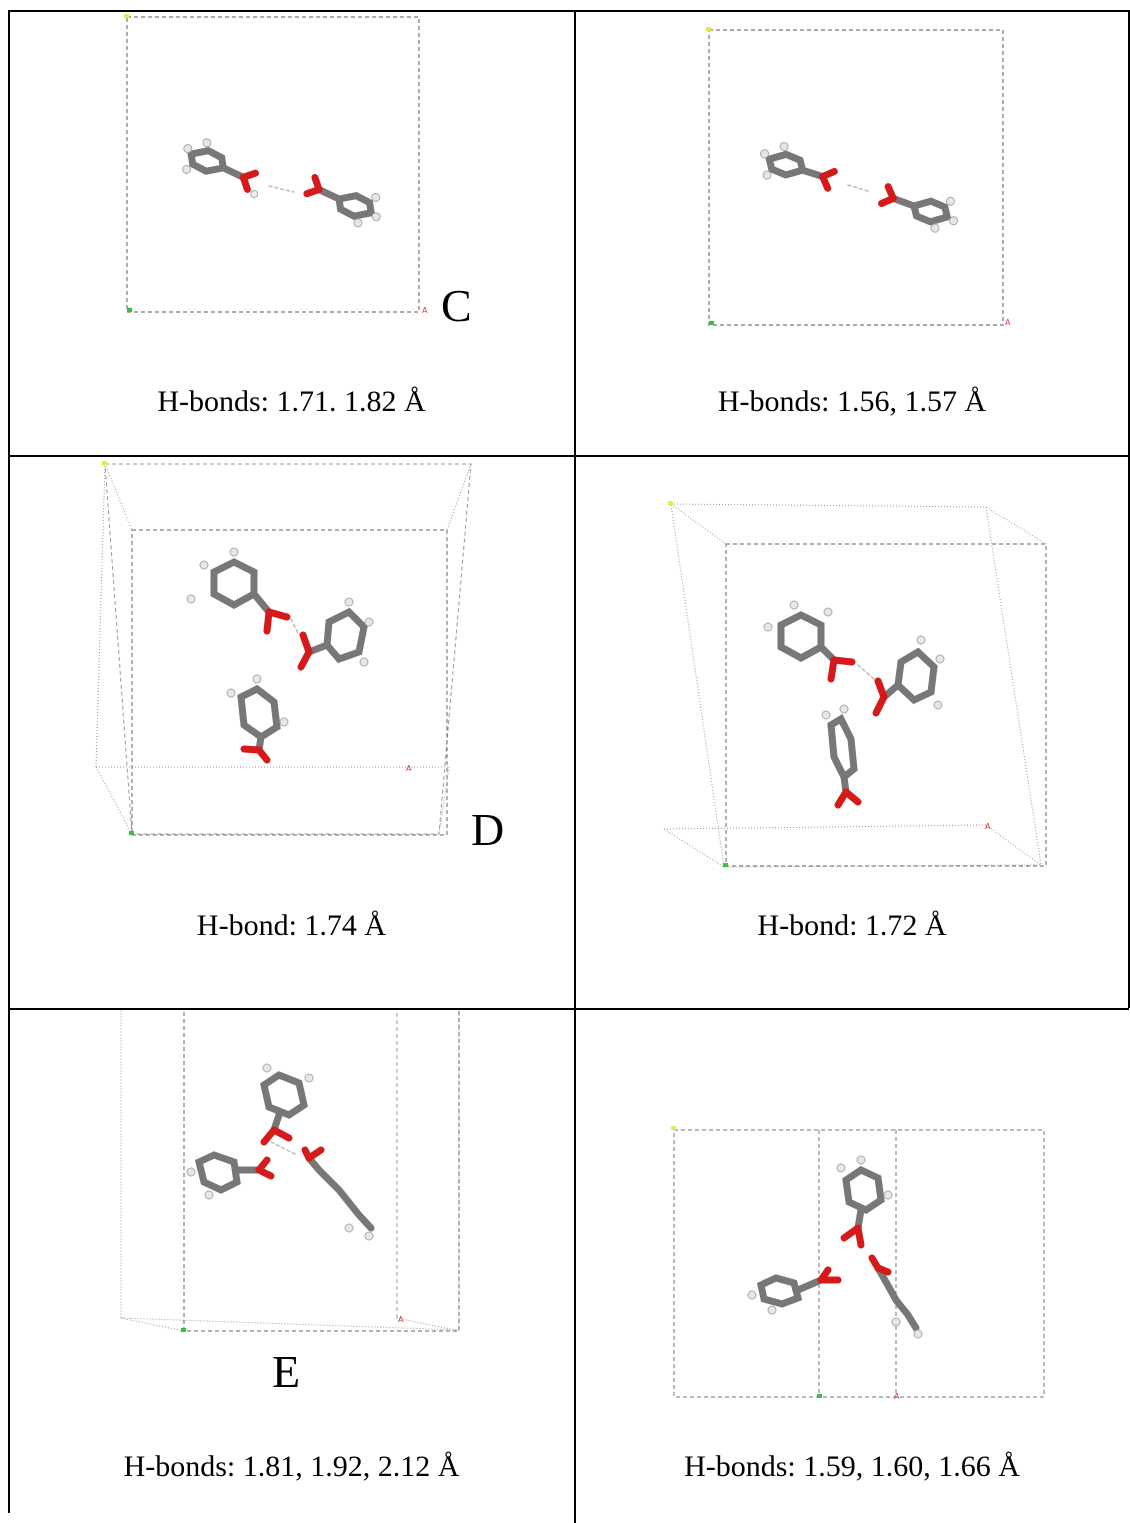  I want to click on caption-c-1: H-bonds: 1.71. 1.82 Å, so click(291, 401).